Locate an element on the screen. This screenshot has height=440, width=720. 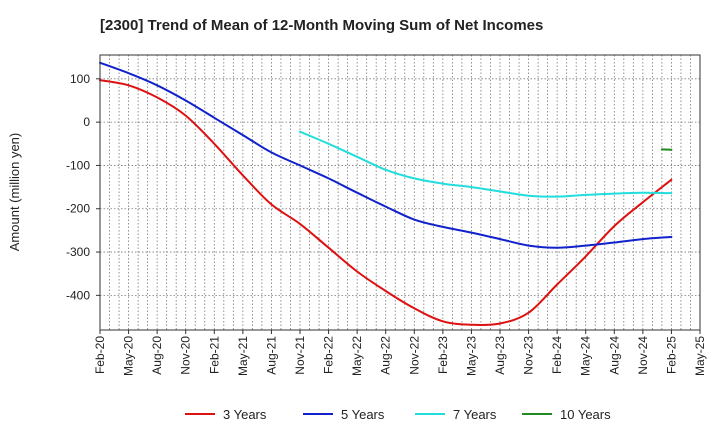
x-tick-label: Feb-23 is located at coordinates (443, 355).